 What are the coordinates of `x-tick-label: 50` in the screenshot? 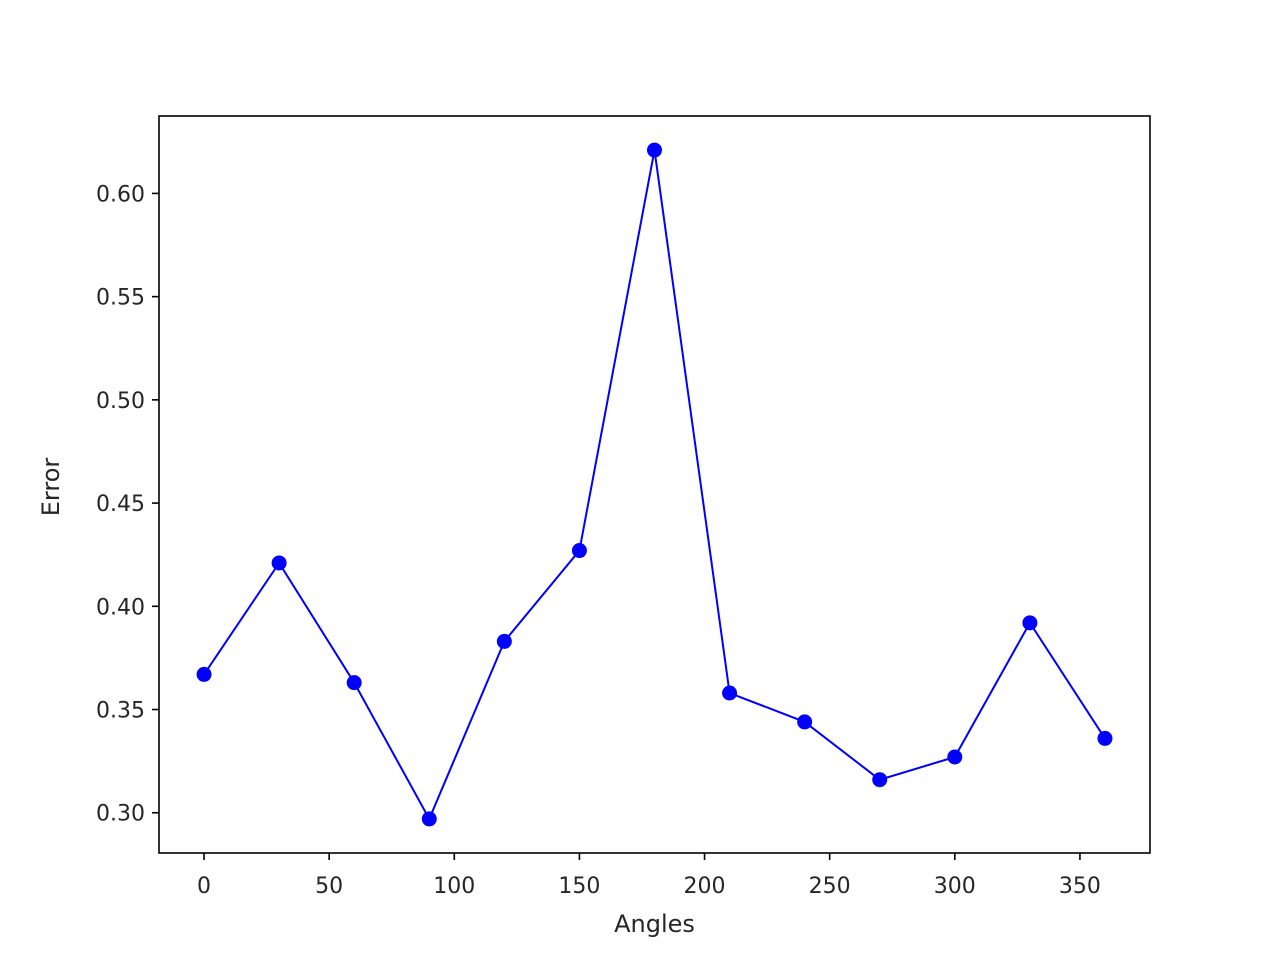 It's located at (329, 886).